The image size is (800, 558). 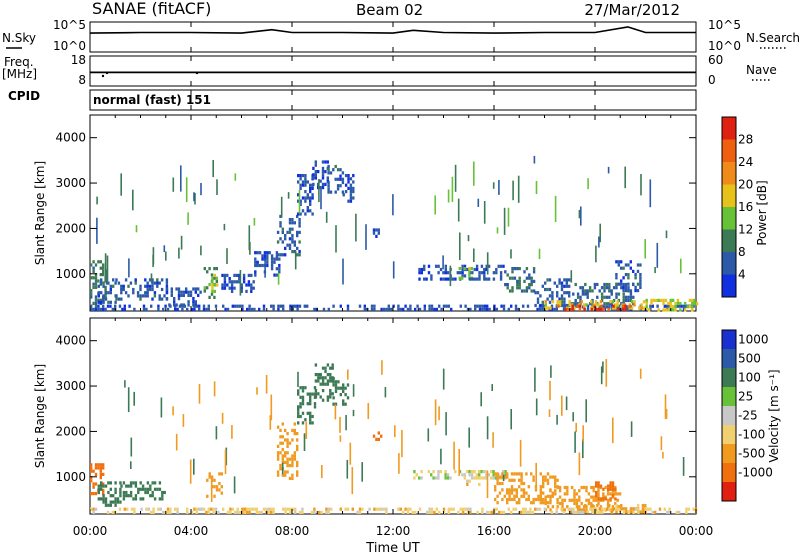 What do you see at coordinates (712, 80) in the screenshot?
I see `freq-right-bottom-tick: 0` at bounding box center [712, 80].